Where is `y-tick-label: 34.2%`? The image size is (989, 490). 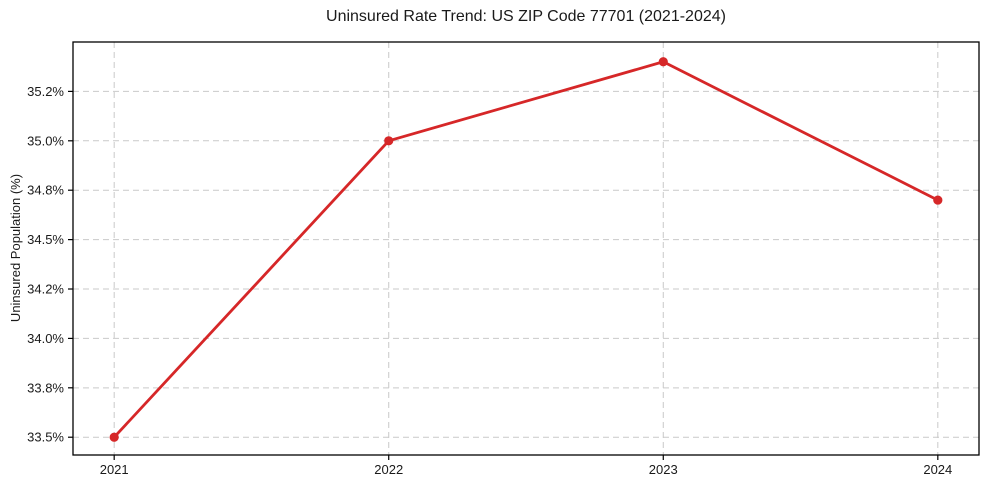
y-tick-label: 34.2% is located at coordinates (45, 289).